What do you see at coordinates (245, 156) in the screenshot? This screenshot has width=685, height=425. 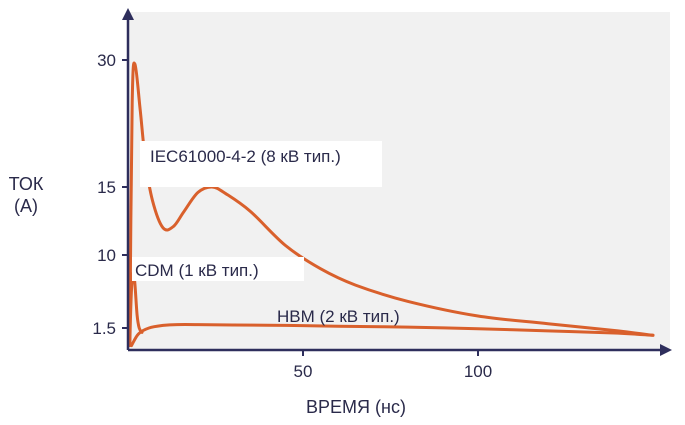 I see `series-label-iec: IEC61000-4-2 (8 кВ тип.)` at bounding box center [245, 156].